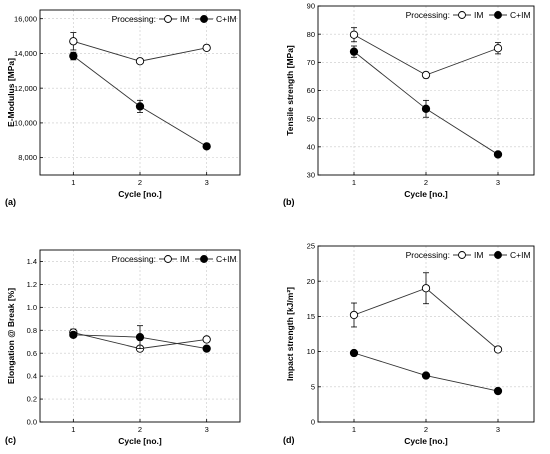 This screenshot has height=454, width=550. What do you see at coordinates (311, 90) in the screenshot?
I see `y-tick-label: 60` at bounding box center [311, 90].